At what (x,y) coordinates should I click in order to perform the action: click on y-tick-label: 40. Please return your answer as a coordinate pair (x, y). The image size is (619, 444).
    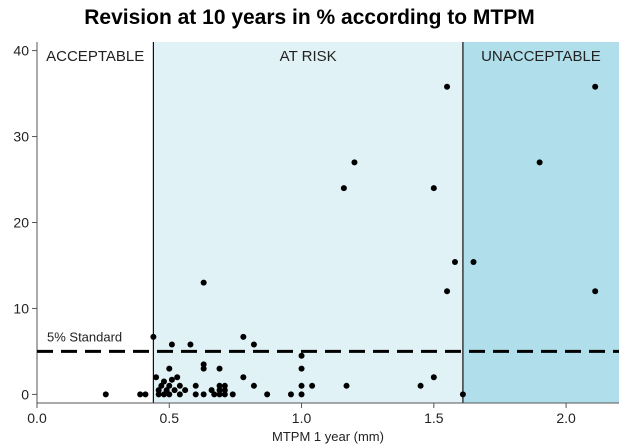
    Looking at the image, I should click on (21, 51).